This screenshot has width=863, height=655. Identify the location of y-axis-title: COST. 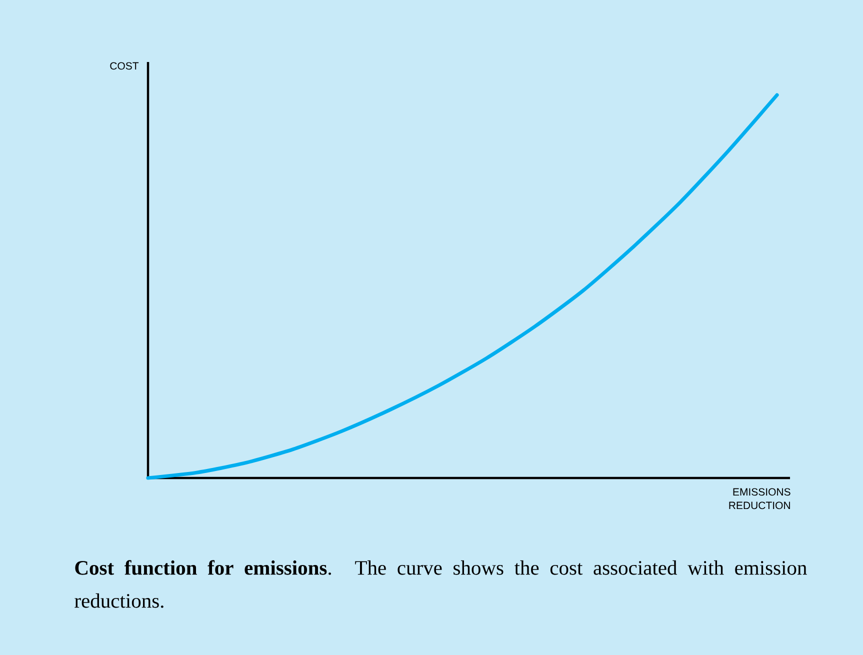
(124, 66).